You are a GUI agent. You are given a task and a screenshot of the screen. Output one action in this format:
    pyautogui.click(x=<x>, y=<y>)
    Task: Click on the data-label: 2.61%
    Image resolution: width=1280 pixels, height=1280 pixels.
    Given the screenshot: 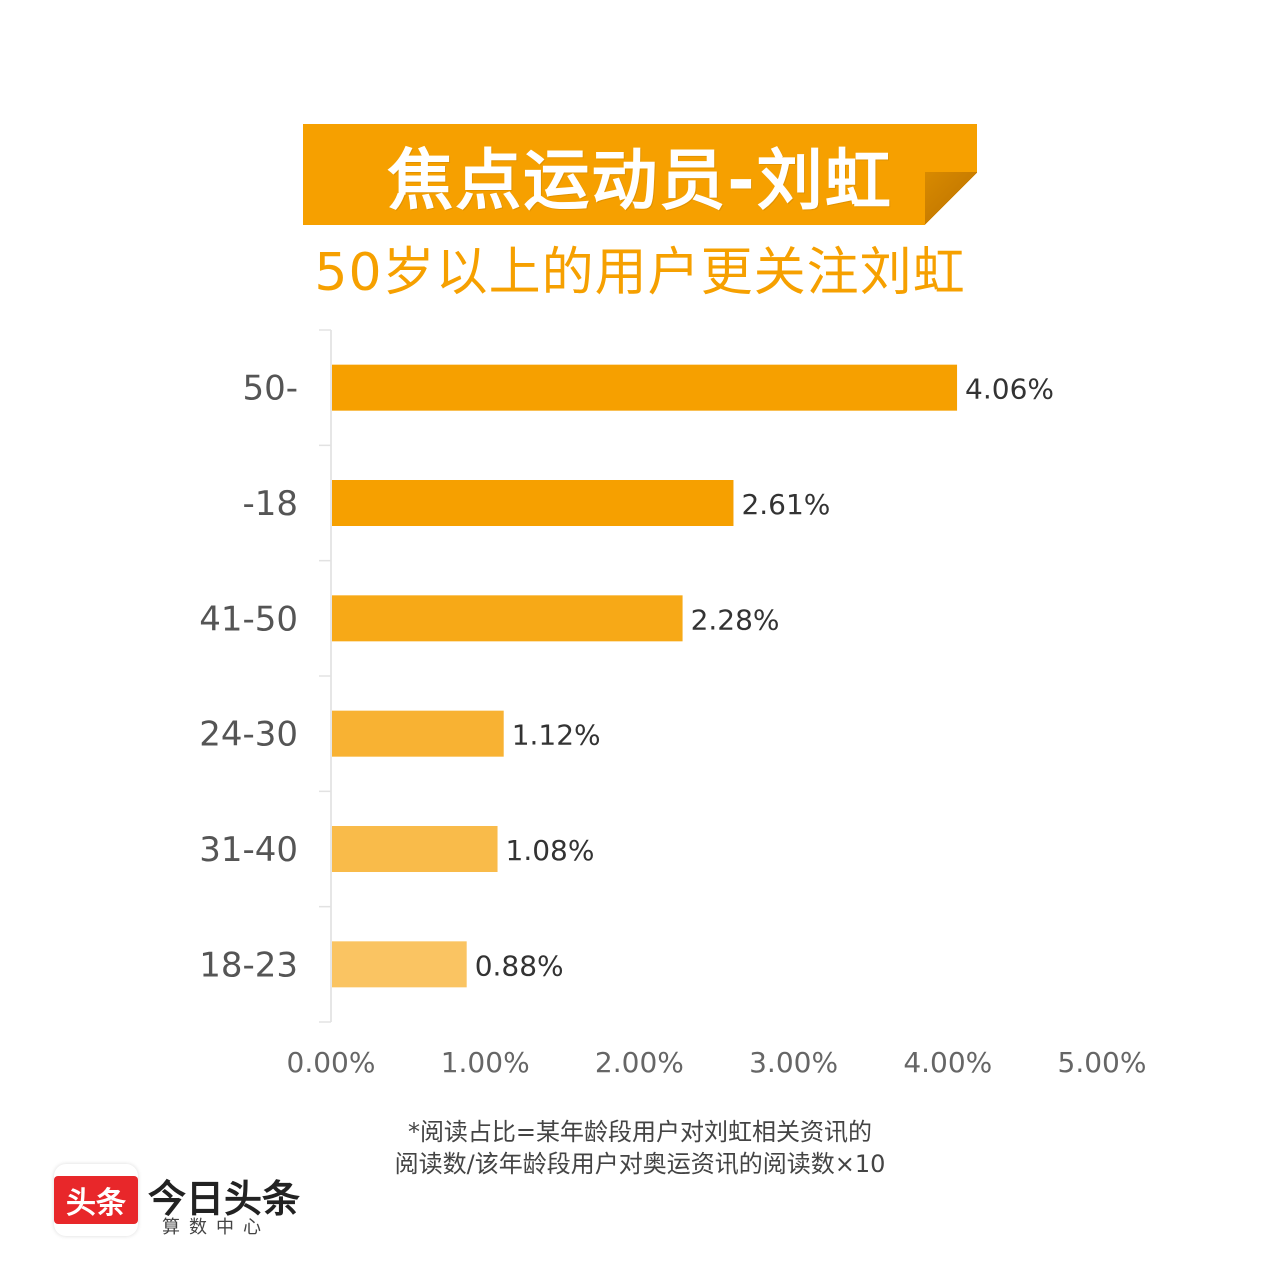 What is the action you would take?
    pyautogui.click(x=785, y=504)
    